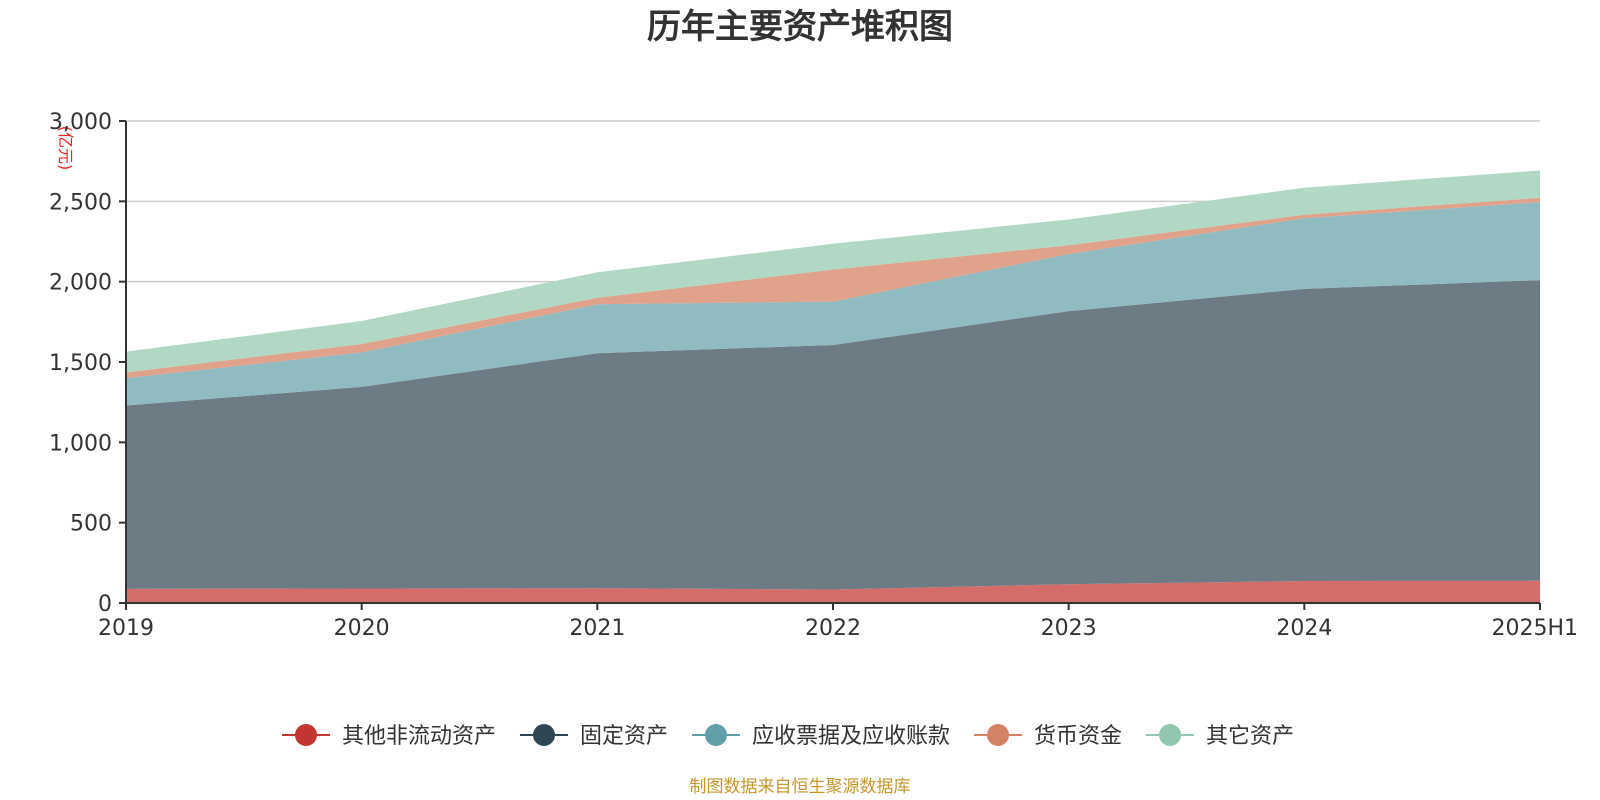  I want to click on y-tick-label: 500, so click(91, 524).